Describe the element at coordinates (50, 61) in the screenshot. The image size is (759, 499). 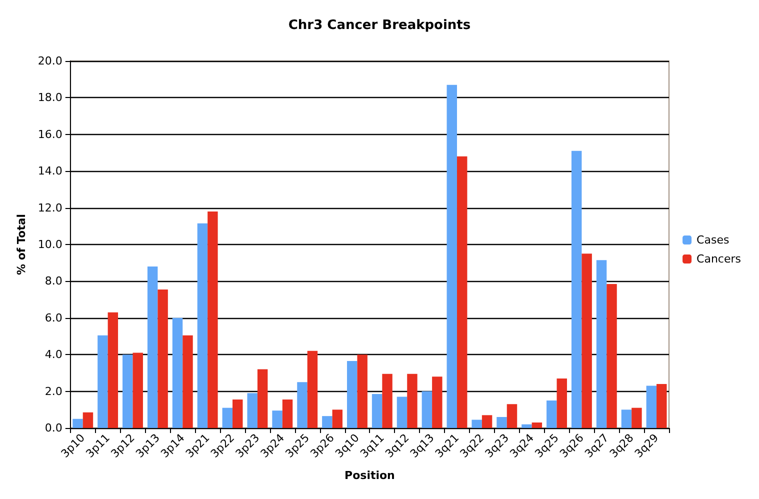
I see `y-tick-label: 20.0` at that location.